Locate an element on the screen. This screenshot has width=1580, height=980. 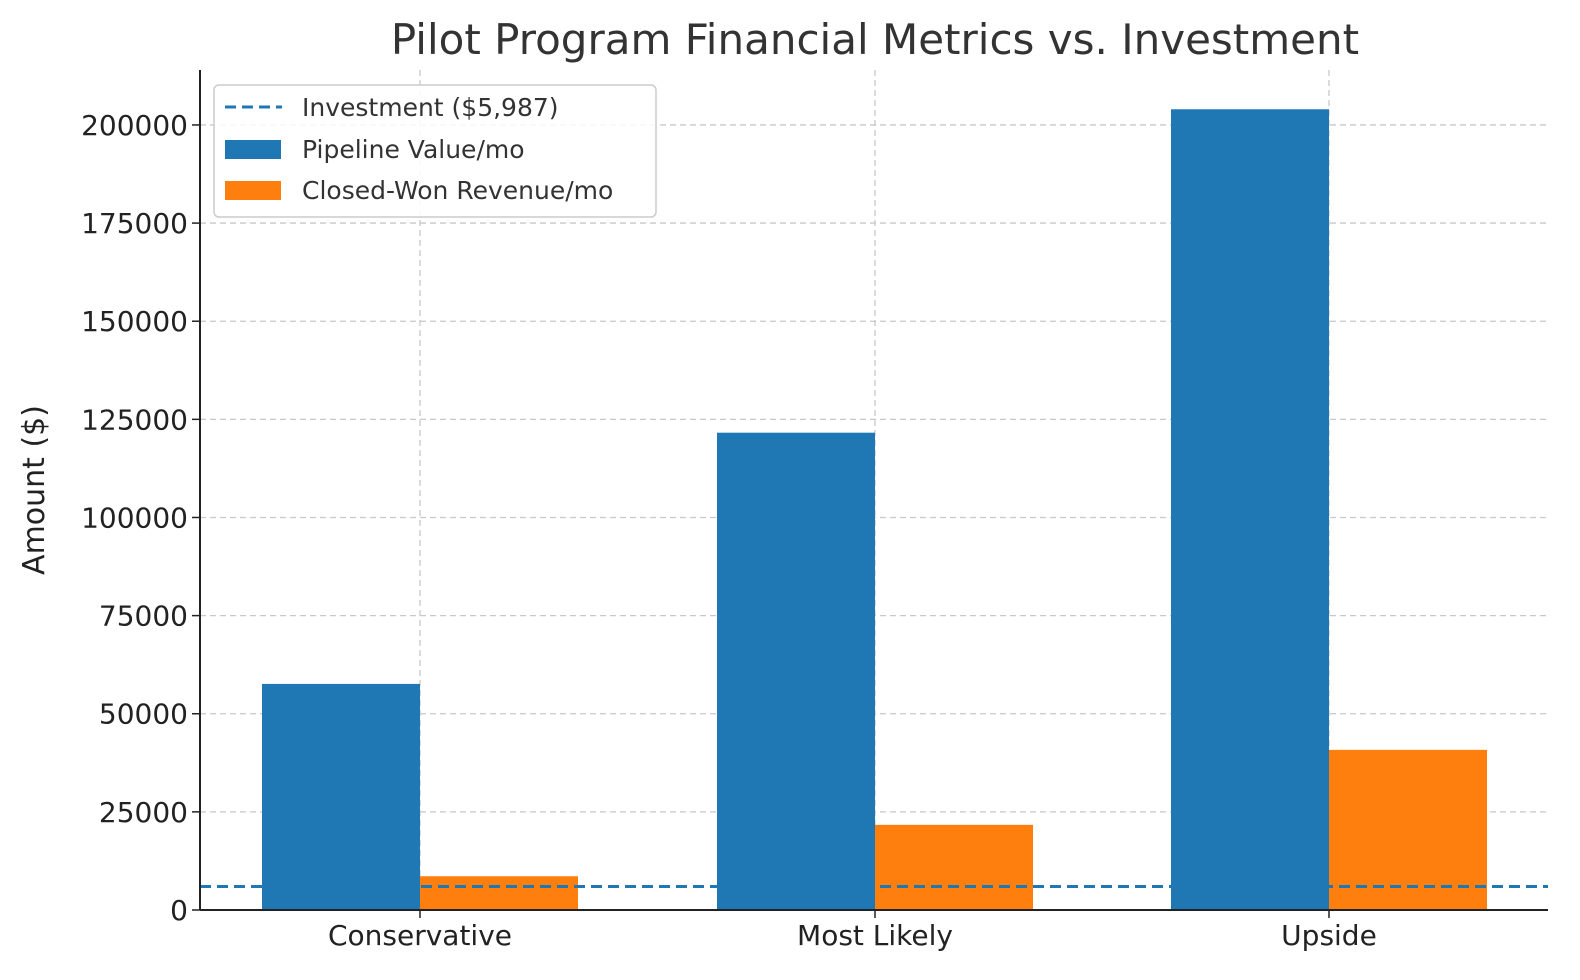
legend-frame is located at coordinates (435, 151).